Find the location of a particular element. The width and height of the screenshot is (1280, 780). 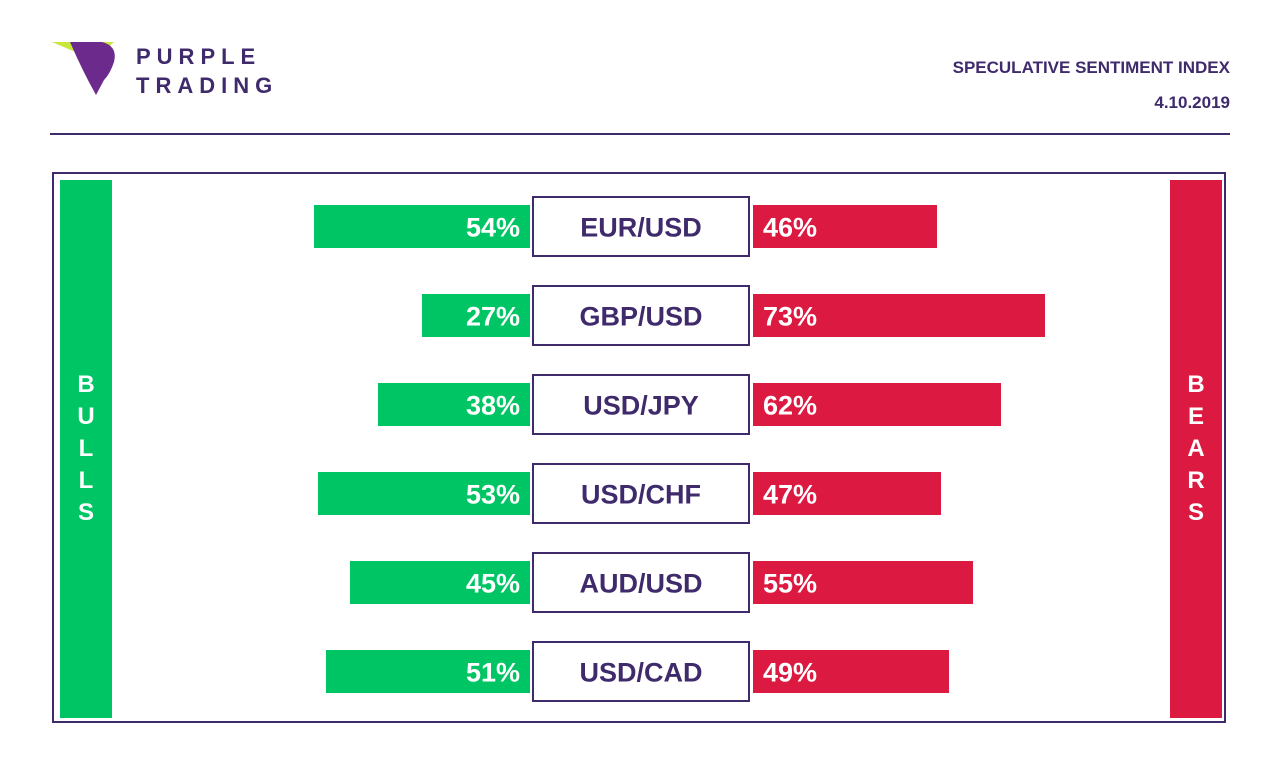

page-title: SPECULATIVE SENTIMENT INDEX is located at coordinates (1091, 67).